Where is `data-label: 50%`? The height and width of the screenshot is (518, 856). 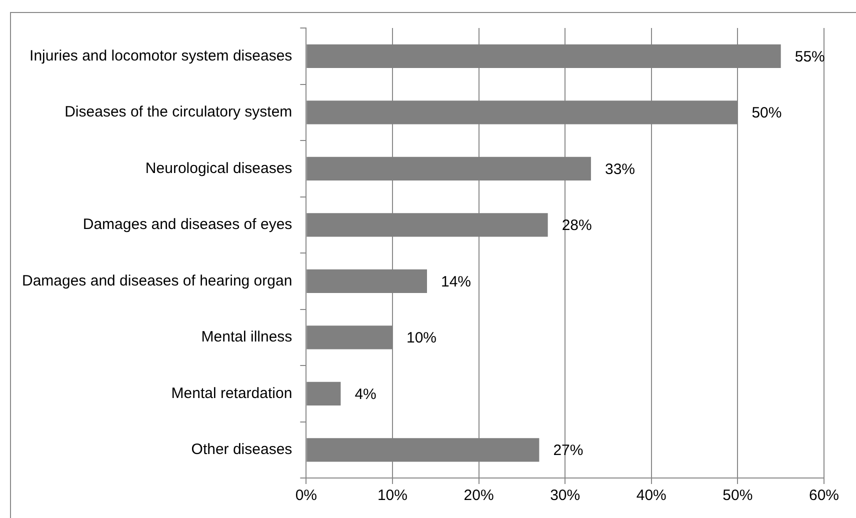 data-label: 50% is located at coordinates (767, 113).